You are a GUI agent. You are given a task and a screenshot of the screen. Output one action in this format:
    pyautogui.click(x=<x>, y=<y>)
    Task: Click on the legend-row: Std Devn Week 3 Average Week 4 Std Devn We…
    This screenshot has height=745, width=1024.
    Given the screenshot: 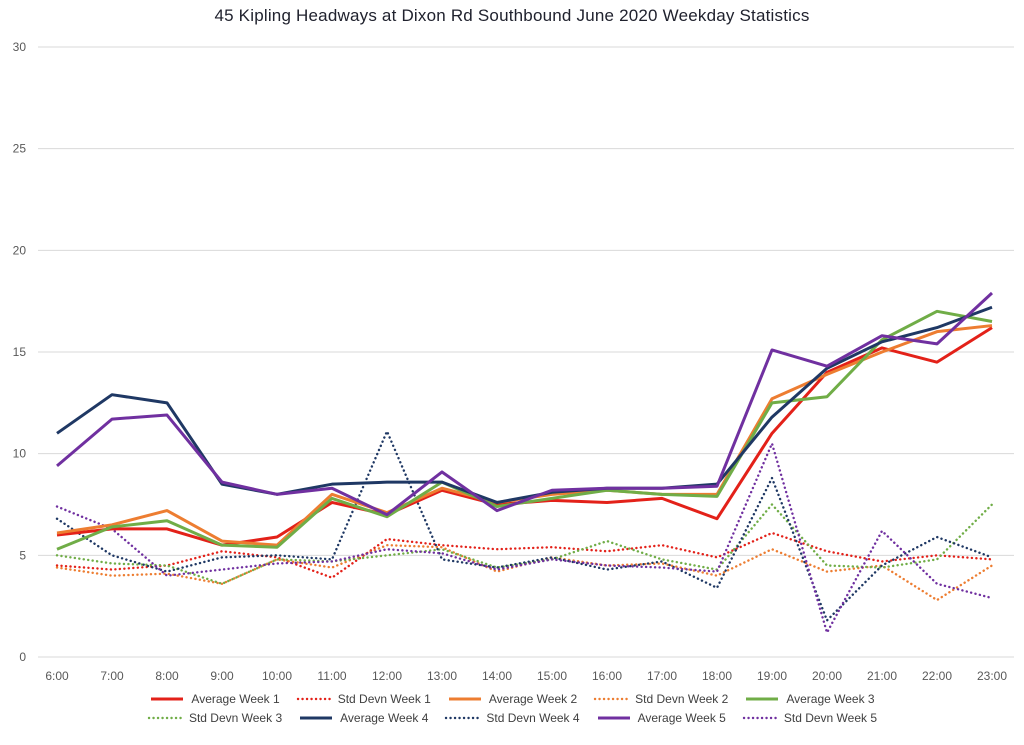 What is the action you would take?
    pyautogui.click(x=512, y=718)
    